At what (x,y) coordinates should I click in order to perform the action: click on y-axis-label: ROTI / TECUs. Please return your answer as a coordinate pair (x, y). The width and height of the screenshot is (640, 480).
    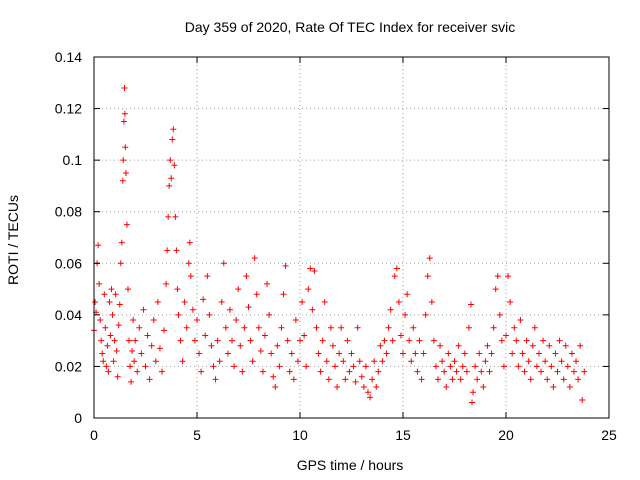
    Looking at the image, I should click on (13, 240).